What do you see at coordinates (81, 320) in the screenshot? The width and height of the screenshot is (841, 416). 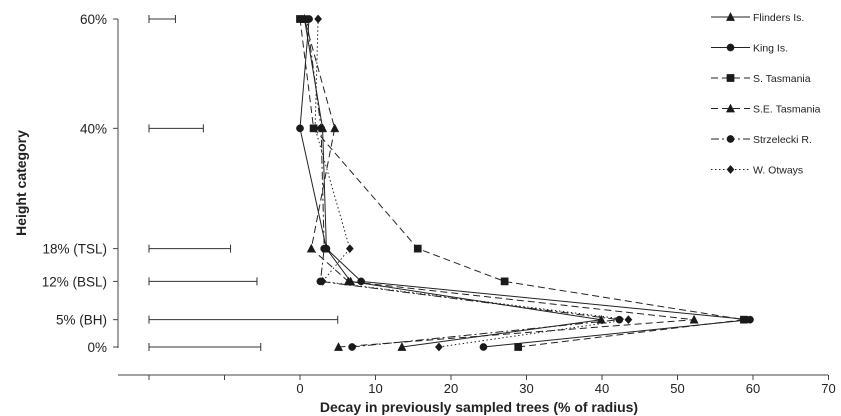 I see `y-tick-label: 5% (BH)` at bounding box center [81, 320].